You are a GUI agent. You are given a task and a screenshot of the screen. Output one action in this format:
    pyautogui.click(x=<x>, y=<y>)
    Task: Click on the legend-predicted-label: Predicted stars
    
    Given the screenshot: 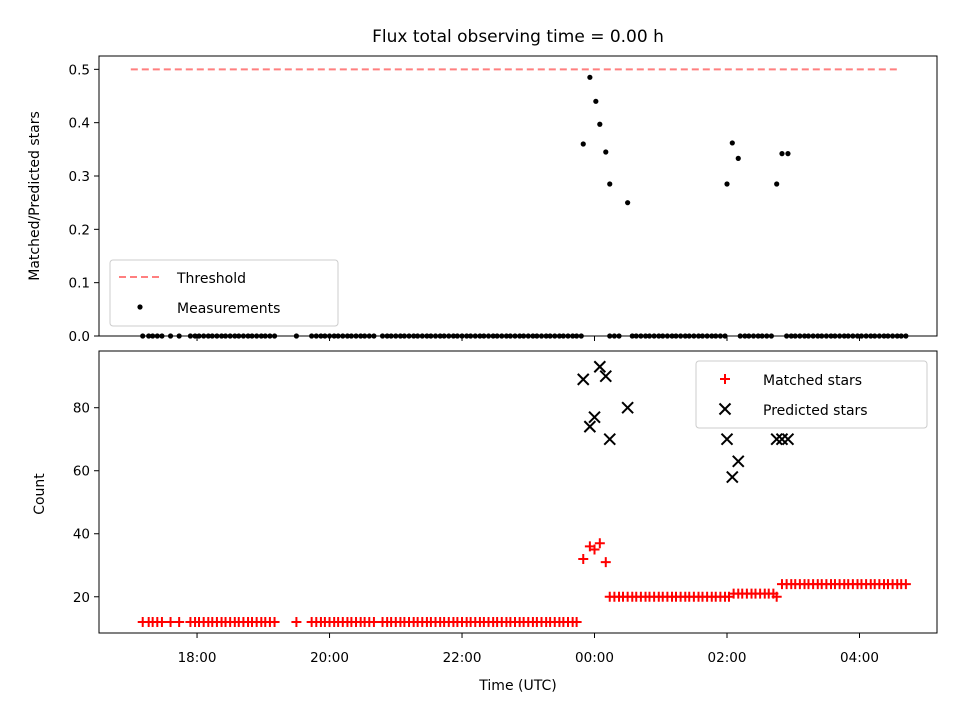 What is the action you would take?
    pyautogui.click(x=815, y=411)
    